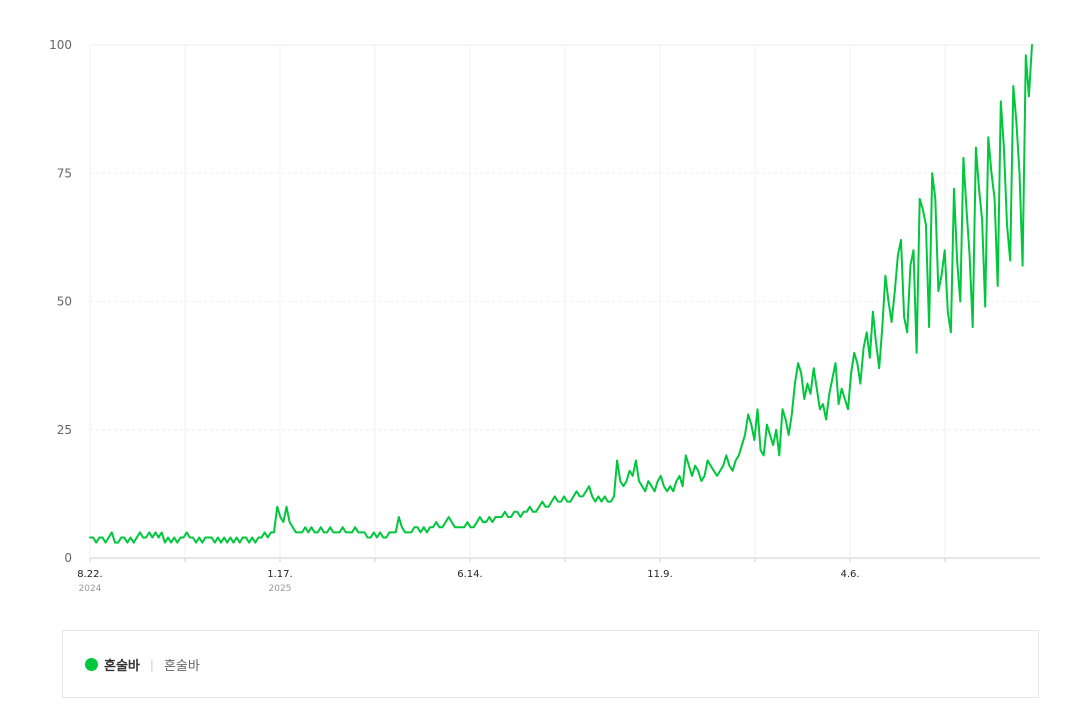  I want to click on legend-series-name: 혼술바, so click(122, 666).